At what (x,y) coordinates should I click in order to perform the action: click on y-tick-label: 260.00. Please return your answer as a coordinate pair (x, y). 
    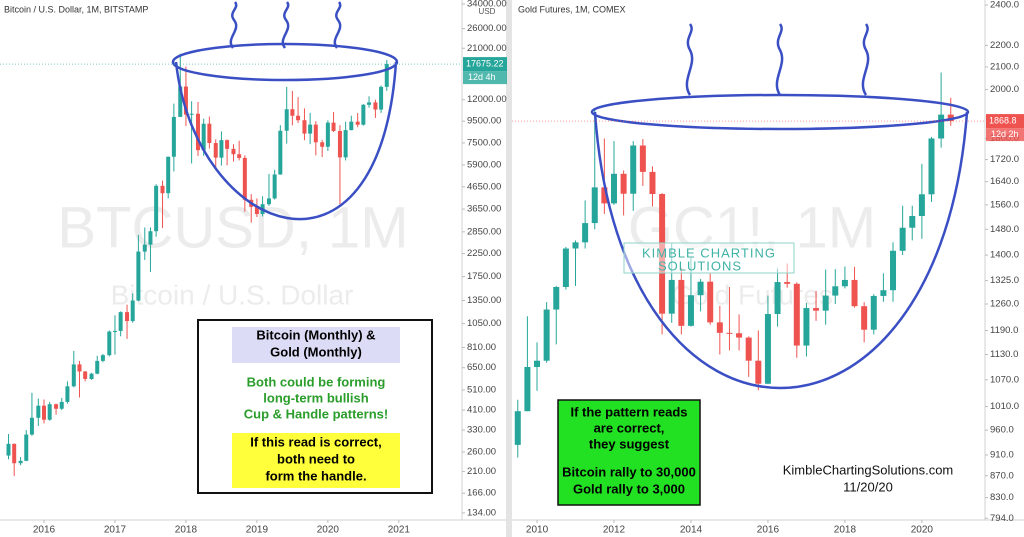
    Looking at the image, I should click on (481, 451).